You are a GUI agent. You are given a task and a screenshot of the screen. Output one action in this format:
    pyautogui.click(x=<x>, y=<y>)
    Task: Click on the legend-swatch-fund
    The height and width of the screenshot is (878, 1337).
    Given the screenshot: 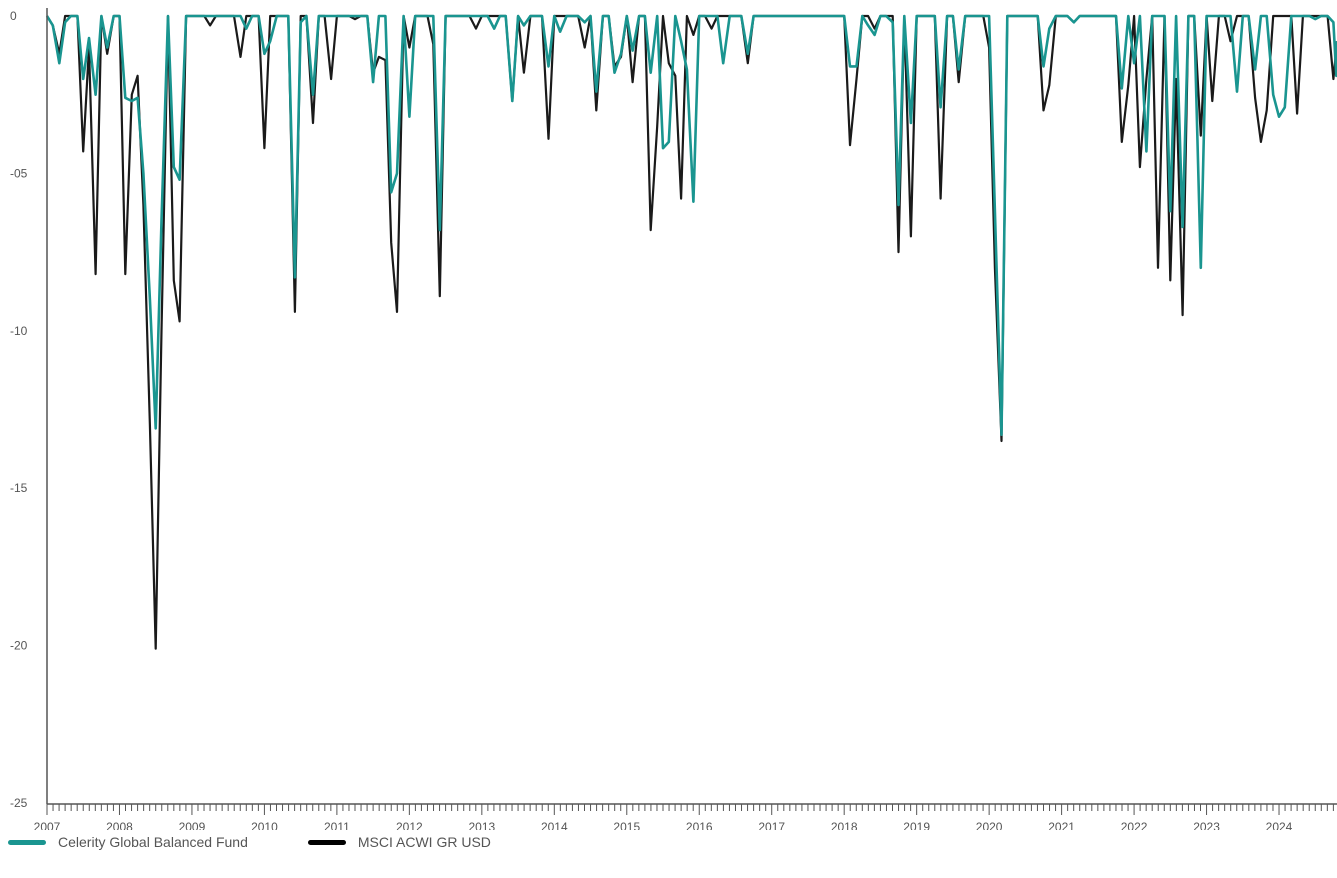 What is the action you would take?
    pyautogui.click(x=27, y=842)
    